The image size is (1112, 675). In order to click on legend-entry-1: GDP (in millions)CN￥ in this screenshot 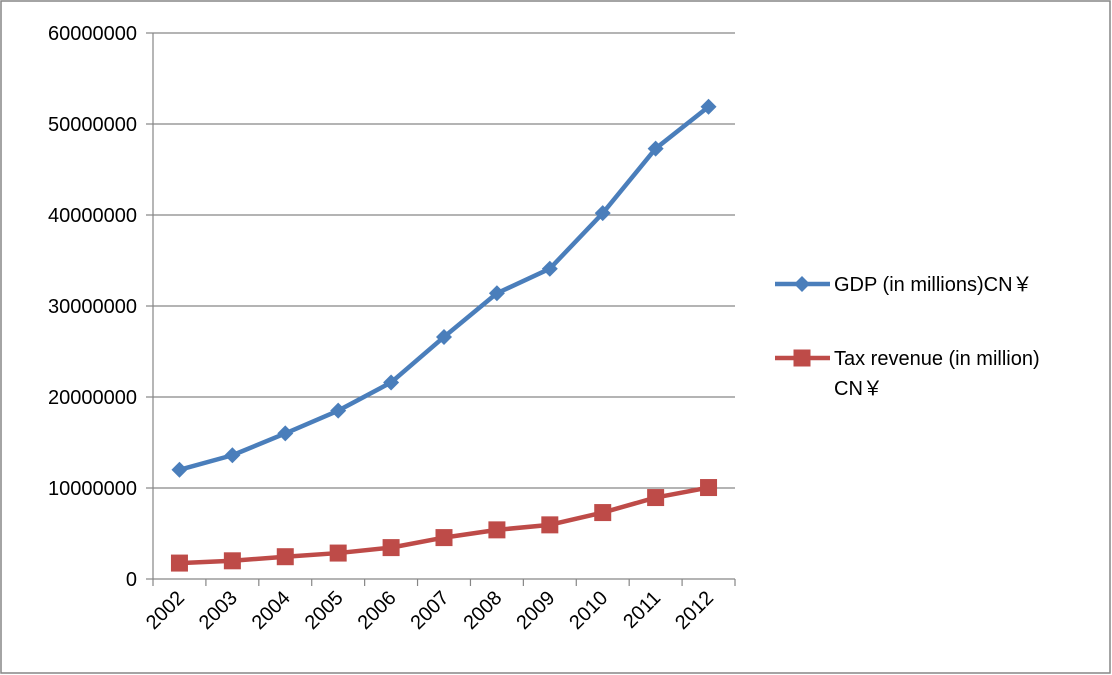, I will do `click(904, 285)`.